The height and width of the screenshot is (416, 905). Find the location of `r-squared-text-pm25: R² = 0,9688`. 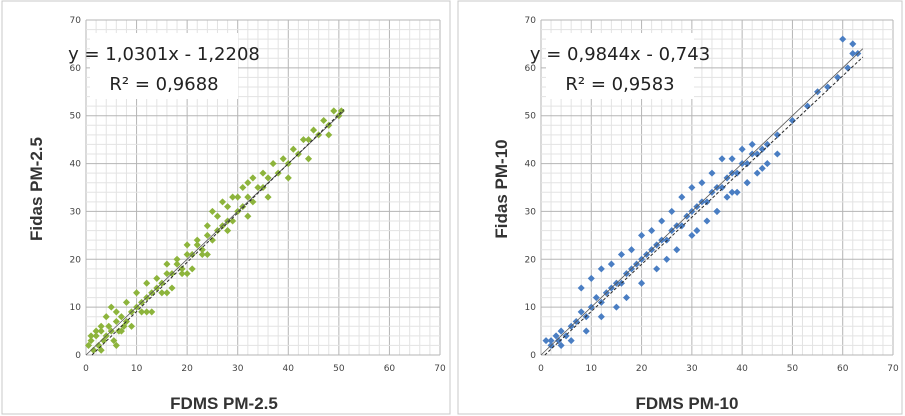

r-squared-text-pm25: R² = 0,9688 is located at coordinates (163, 84).